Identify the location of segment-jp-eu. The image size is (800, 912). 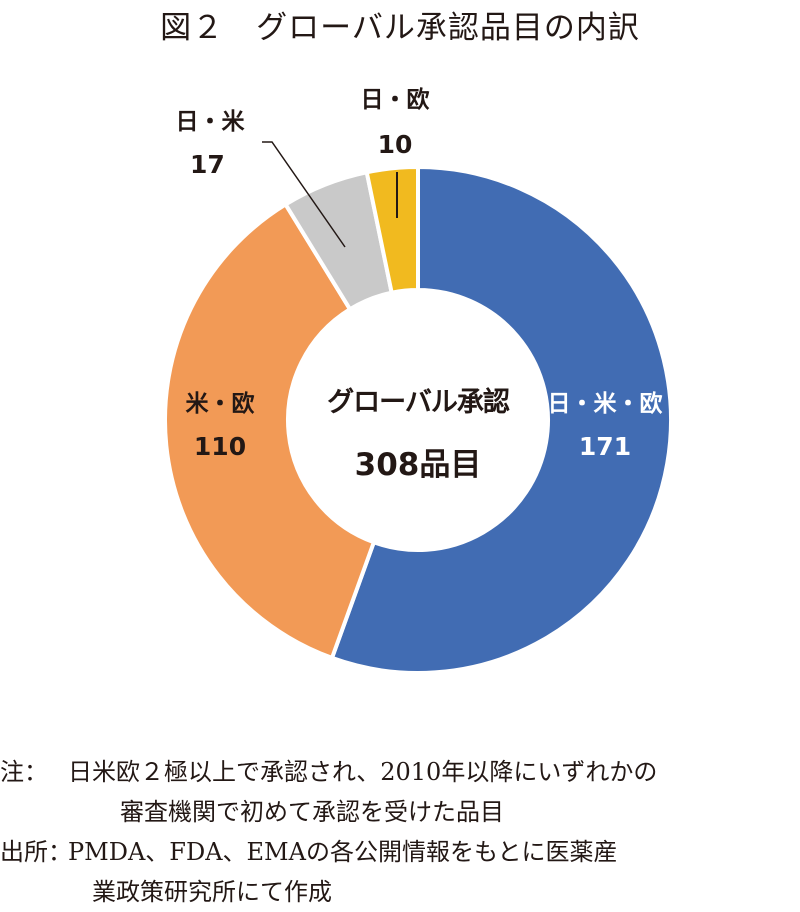
(392, 230).